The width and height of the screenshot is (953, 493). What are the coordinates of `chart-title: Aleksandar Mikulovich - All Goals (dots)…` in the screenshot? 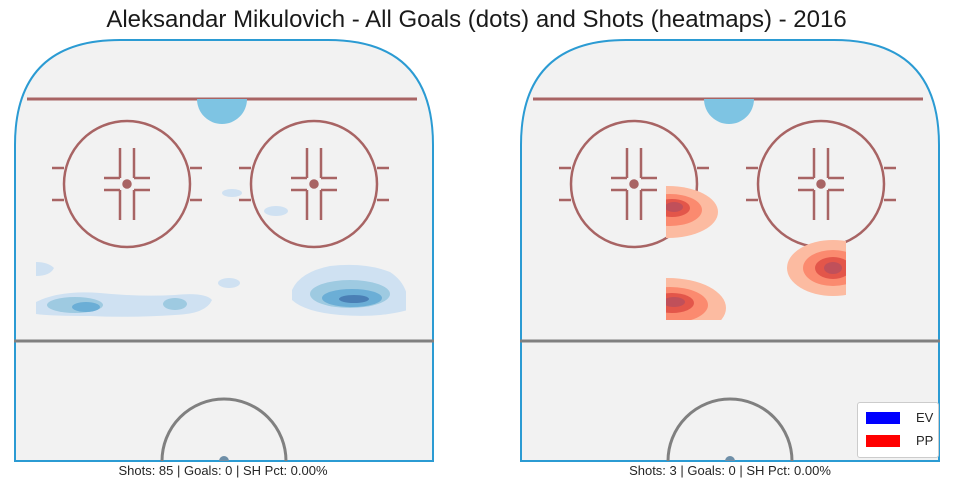 It's located at (476, 19).